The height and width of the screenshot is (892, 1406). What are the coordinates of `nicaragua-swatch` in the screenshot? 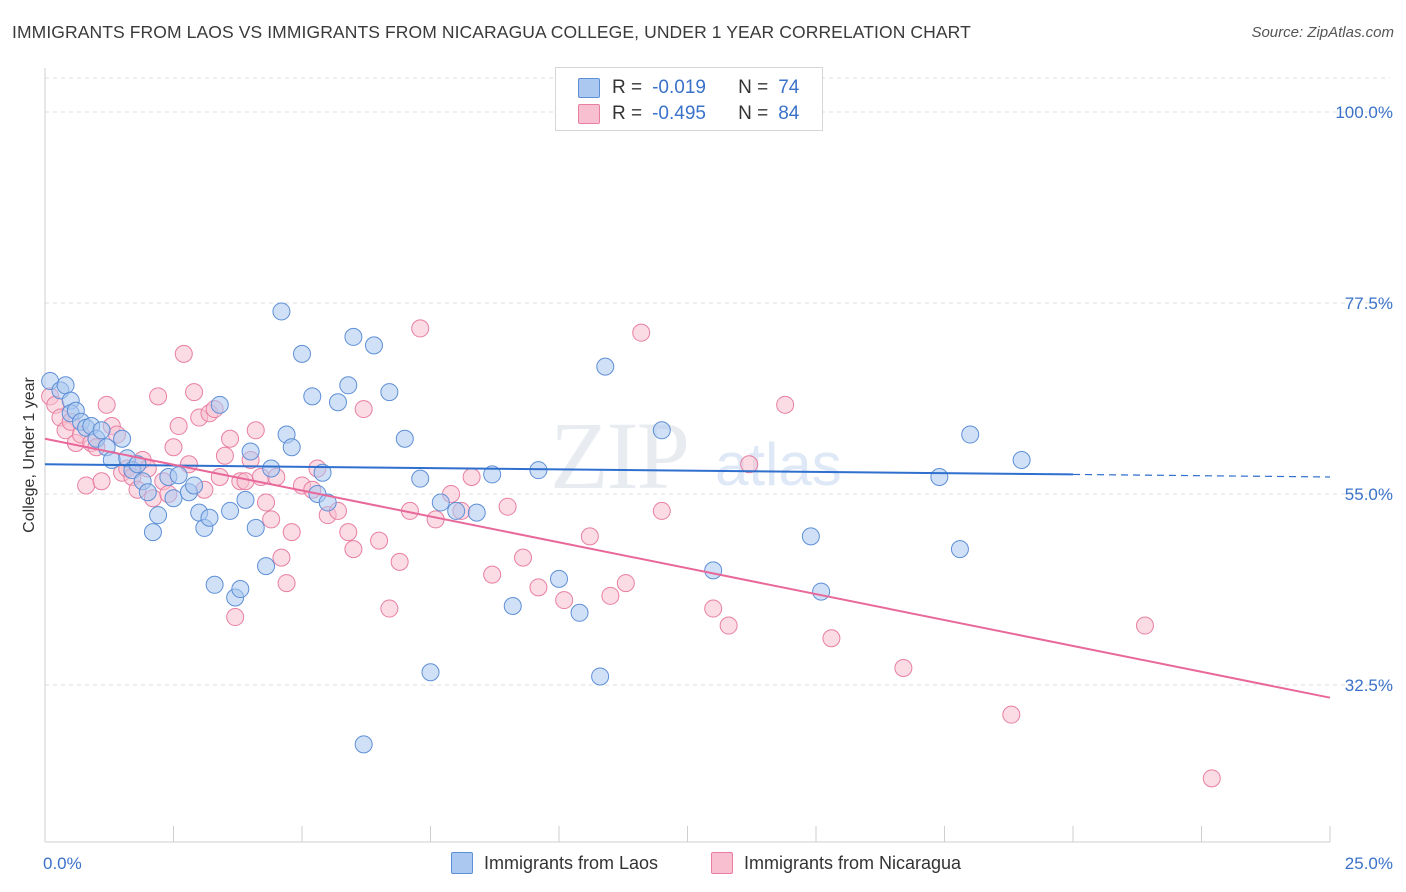 It's located at (589, 114).